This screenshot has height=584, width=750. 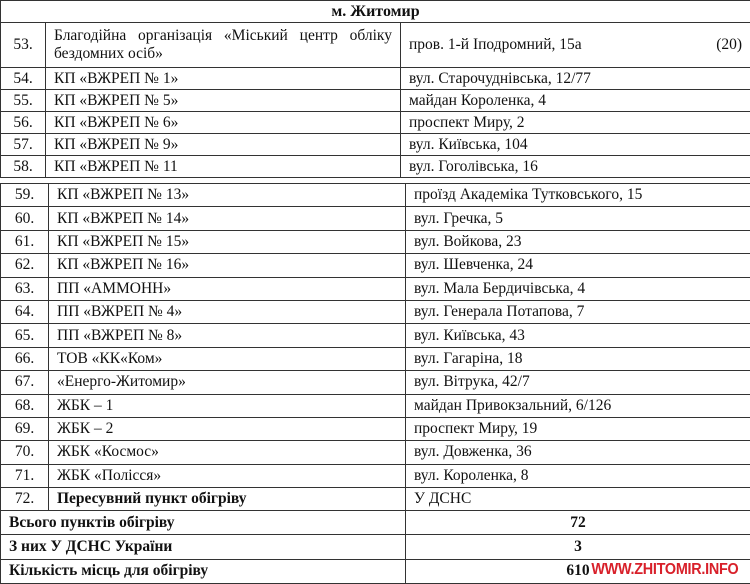 I want to click on address: проїзд Академіка Тутковського, 15, so click(x=578, y=195).